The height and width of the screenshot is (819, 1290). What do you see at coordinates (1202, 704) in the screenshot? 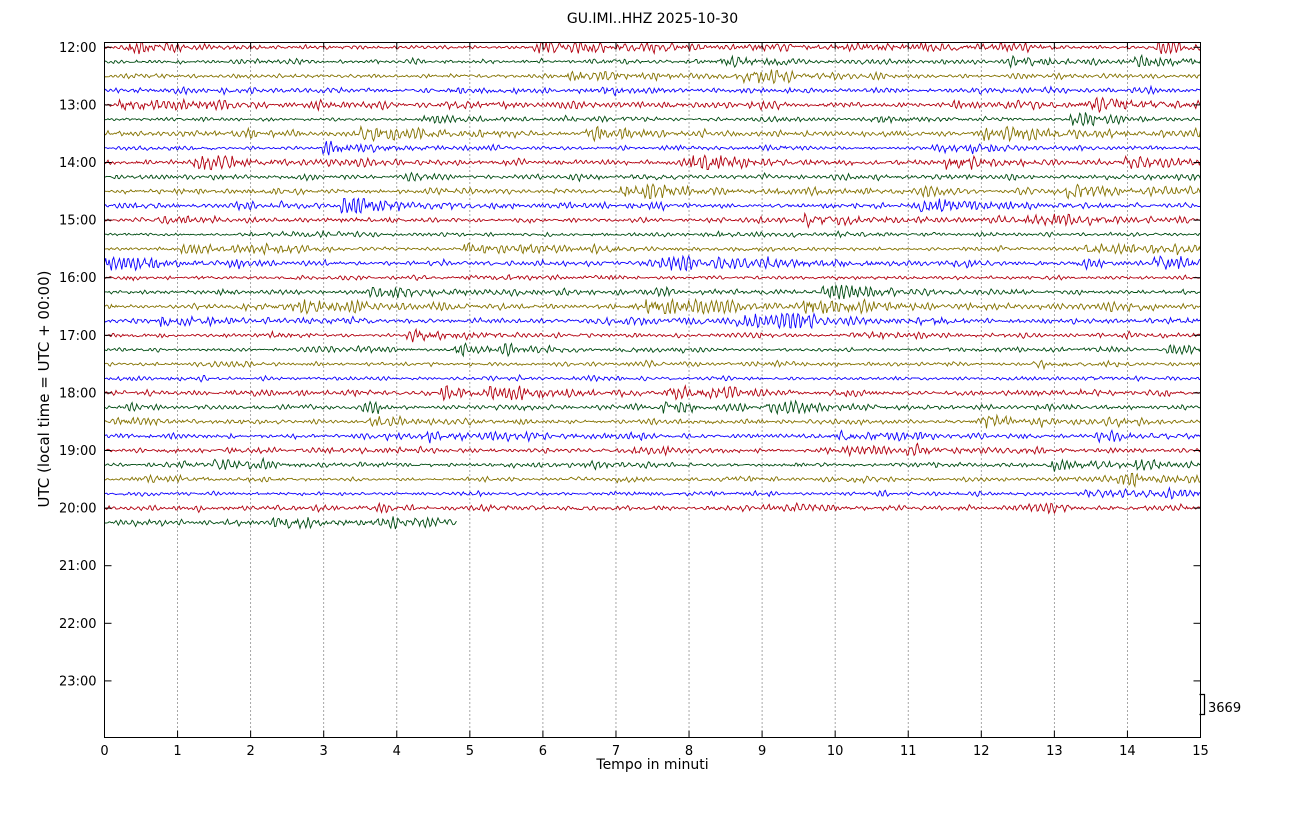
I see `scale-bracket` at bounding box center [1202, 704].